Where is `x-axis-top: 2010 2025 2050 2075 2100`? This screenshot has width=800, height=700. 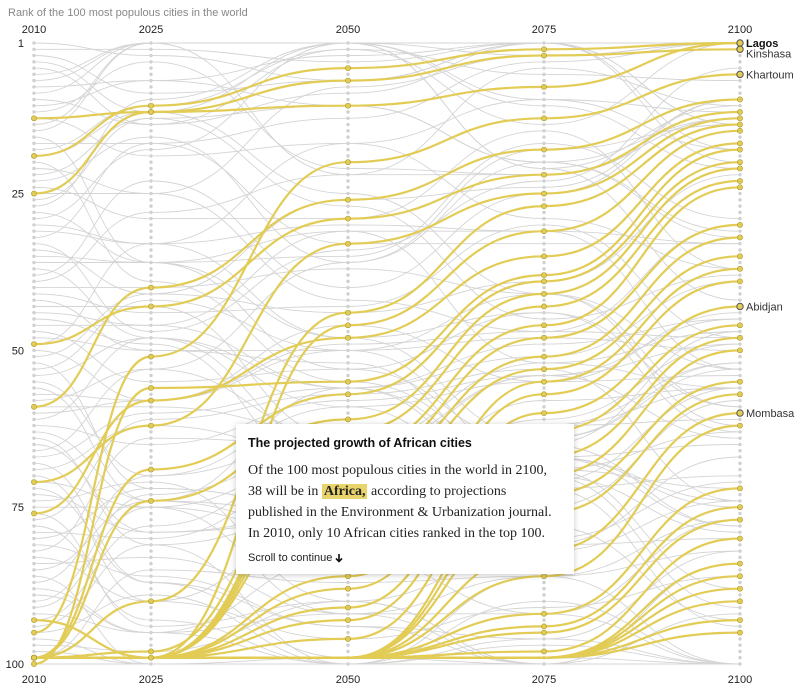 x-axis-top: 2010 2025 2050 2075 2100 is located at coordinates (387, 30).